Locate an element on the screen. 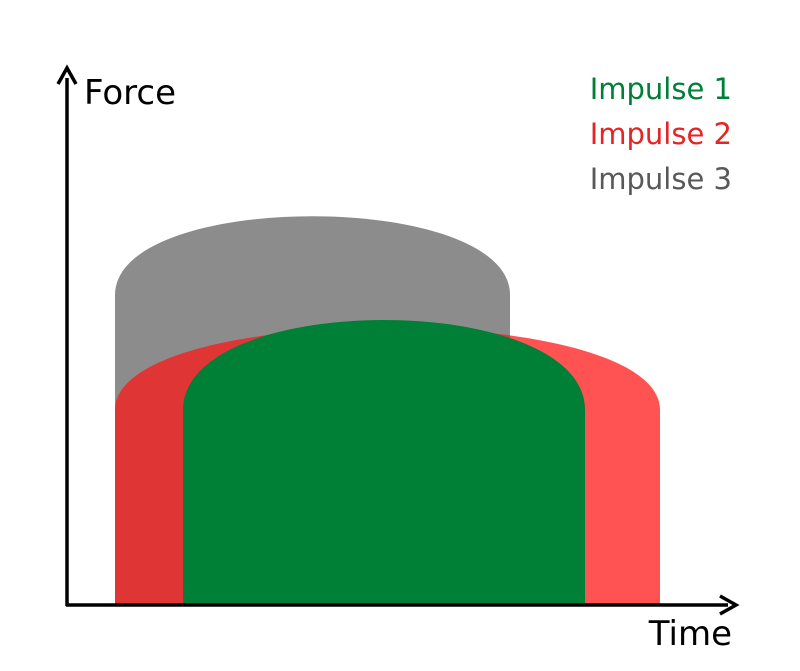 This screenshot has width=800, height=671. y-axis-arrowhead is located at coordinates (67, 74).